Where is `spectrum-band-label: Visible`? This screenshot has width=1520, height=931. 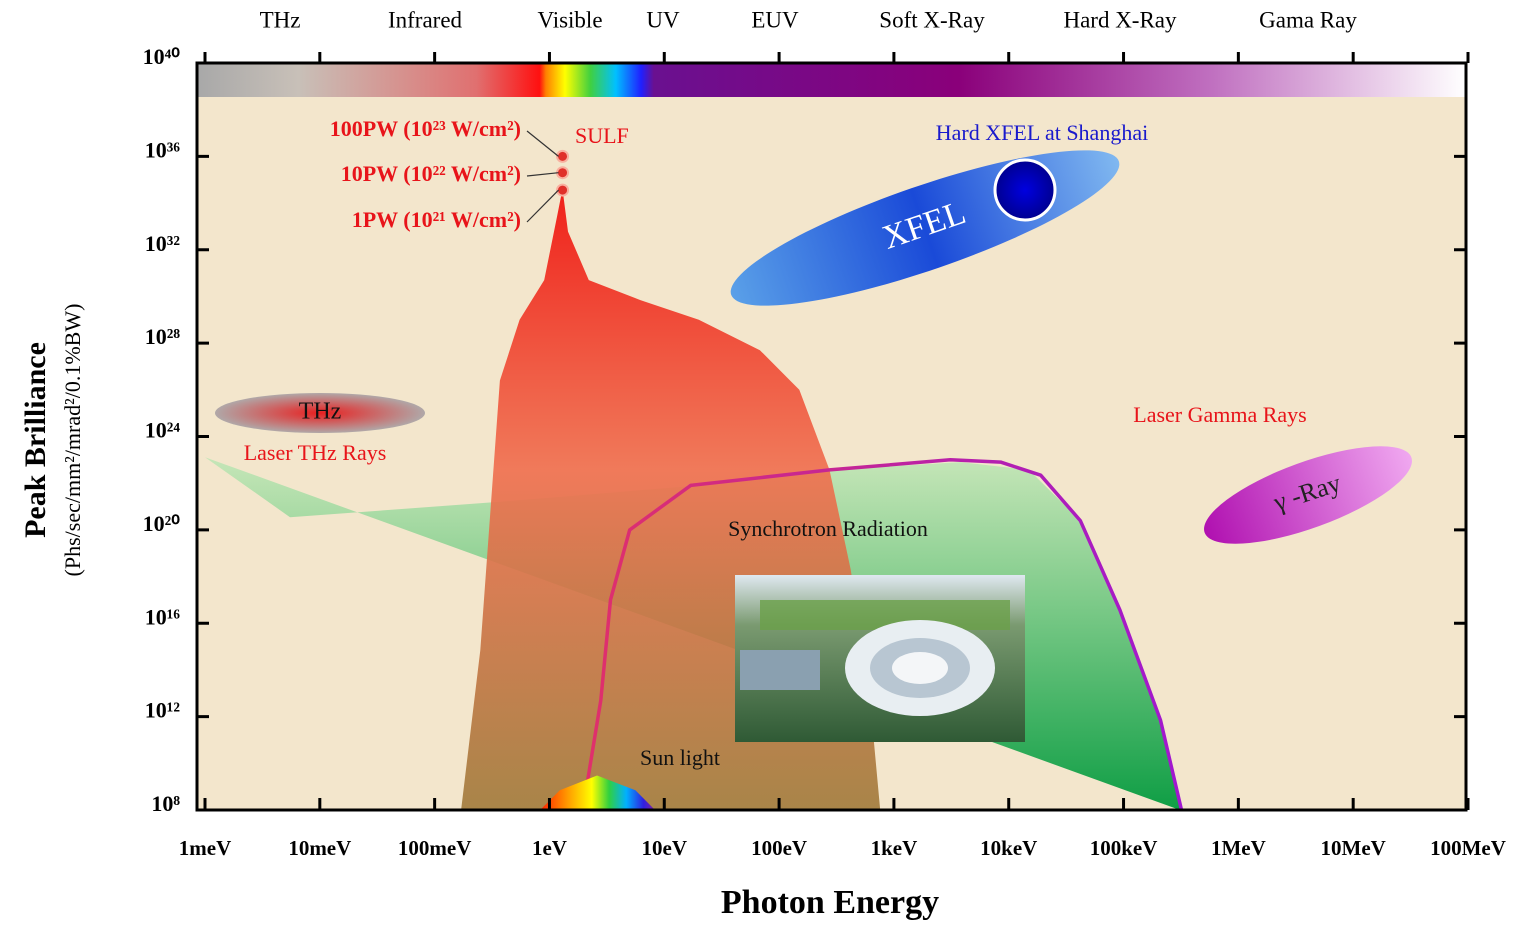 spectrum-band-label: Visible is located at coordinates (569, 19).